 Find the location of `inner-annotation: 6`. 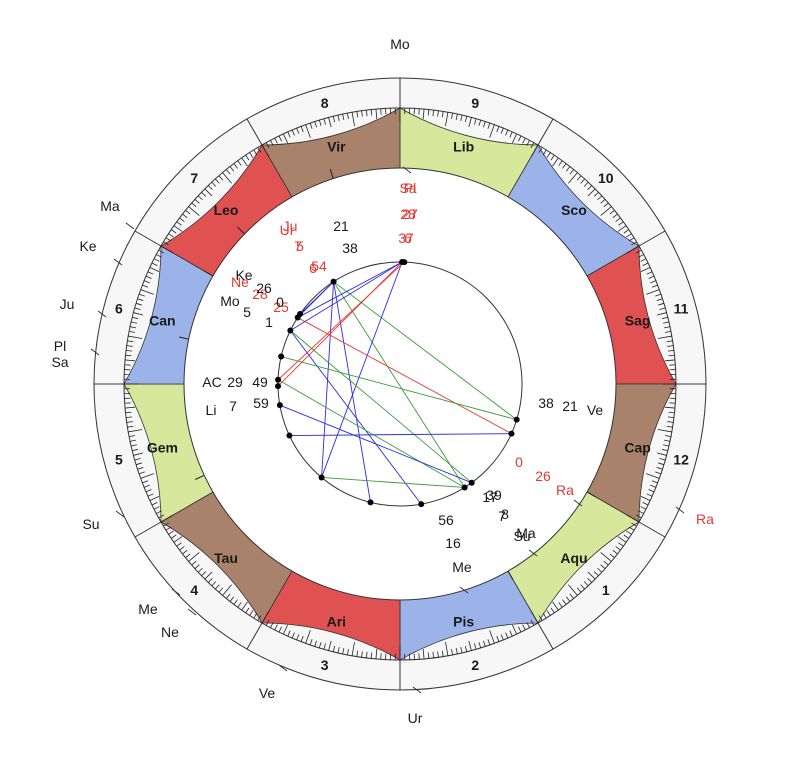

inner-annotation: 6 is located at coordinates (313, 268).